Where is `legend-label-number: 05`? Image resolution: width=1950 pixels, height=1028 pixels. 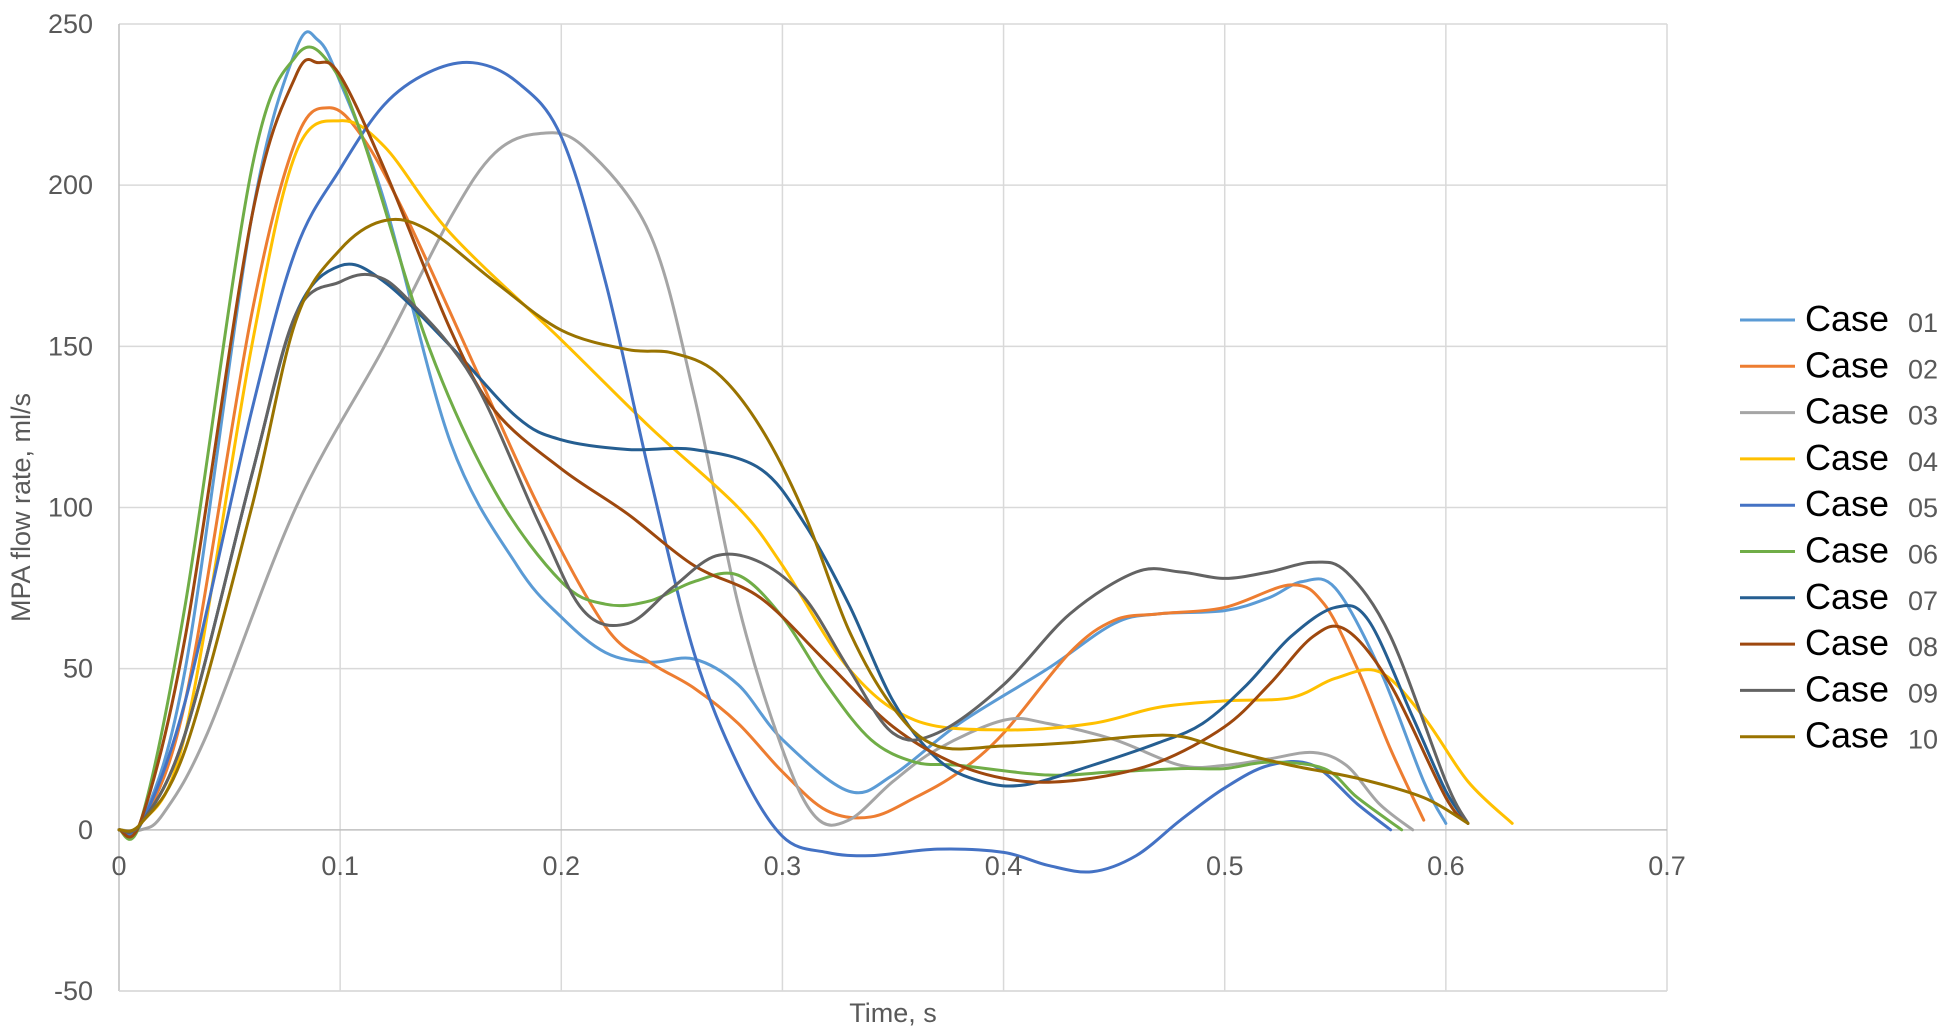 legend-label-number: 05 is located at coordinates (1923, 508).